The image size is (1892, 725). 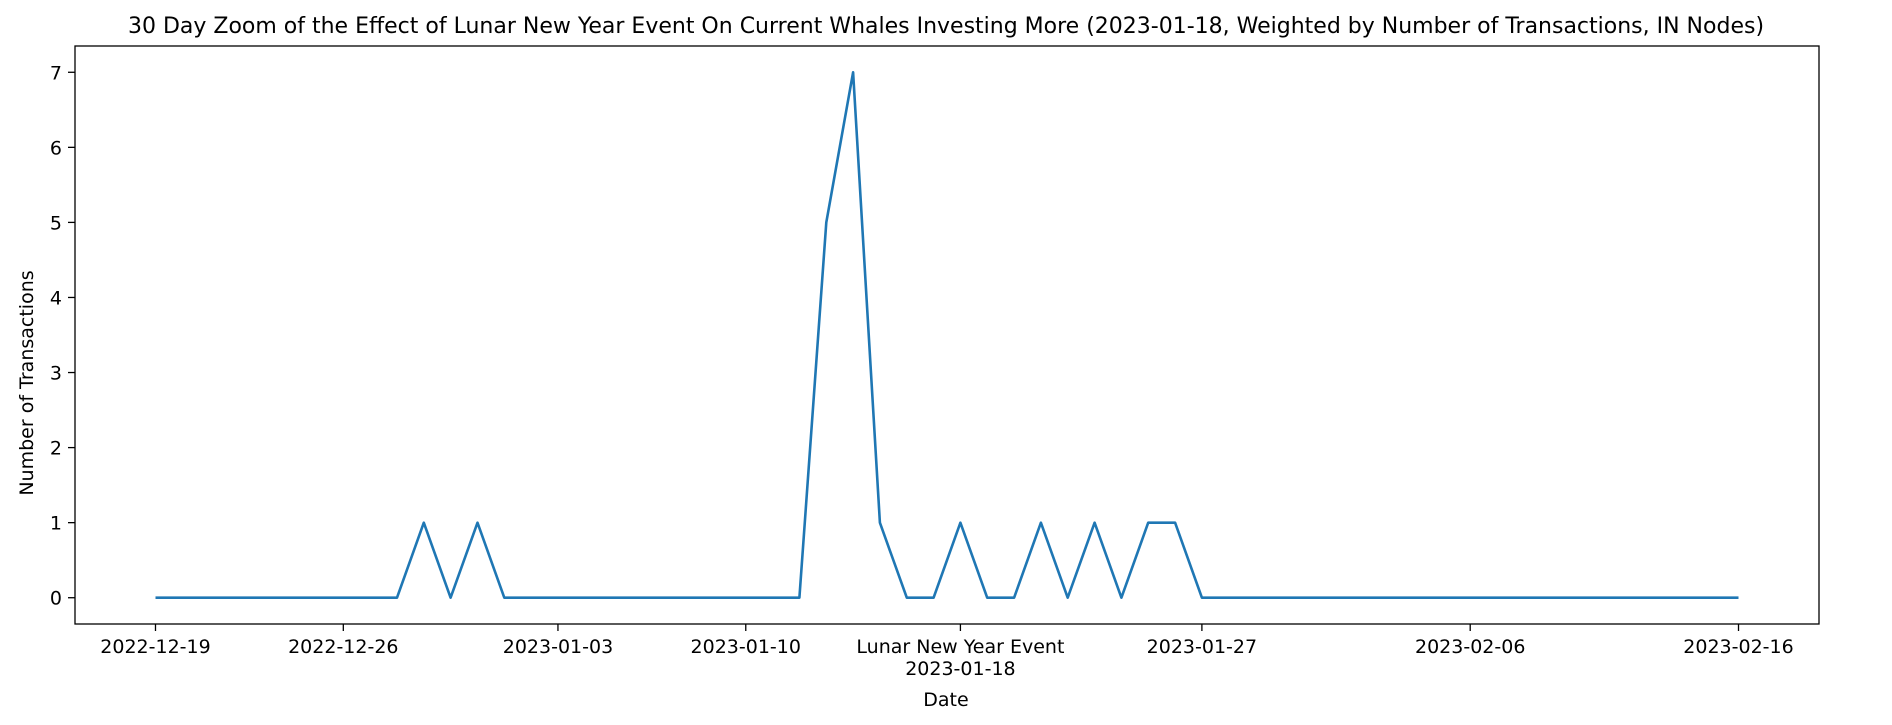 I want to click on x-tick-label: 2022-12-26, so click(x=343, y=647).